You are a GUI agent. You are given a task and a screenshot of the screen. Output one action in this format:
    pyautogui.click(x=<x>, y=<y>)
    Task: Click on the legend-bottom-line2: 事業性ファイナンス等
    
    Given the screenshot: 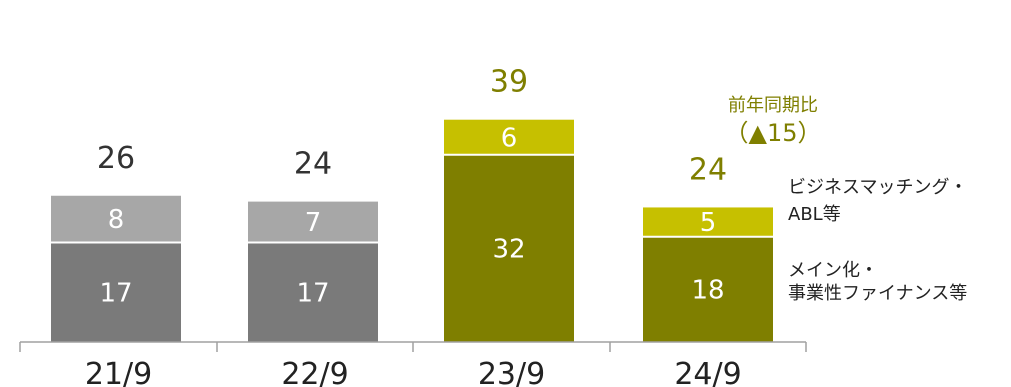 What is the action you would take?
    pyautogui.click(x=877, y=293)
    